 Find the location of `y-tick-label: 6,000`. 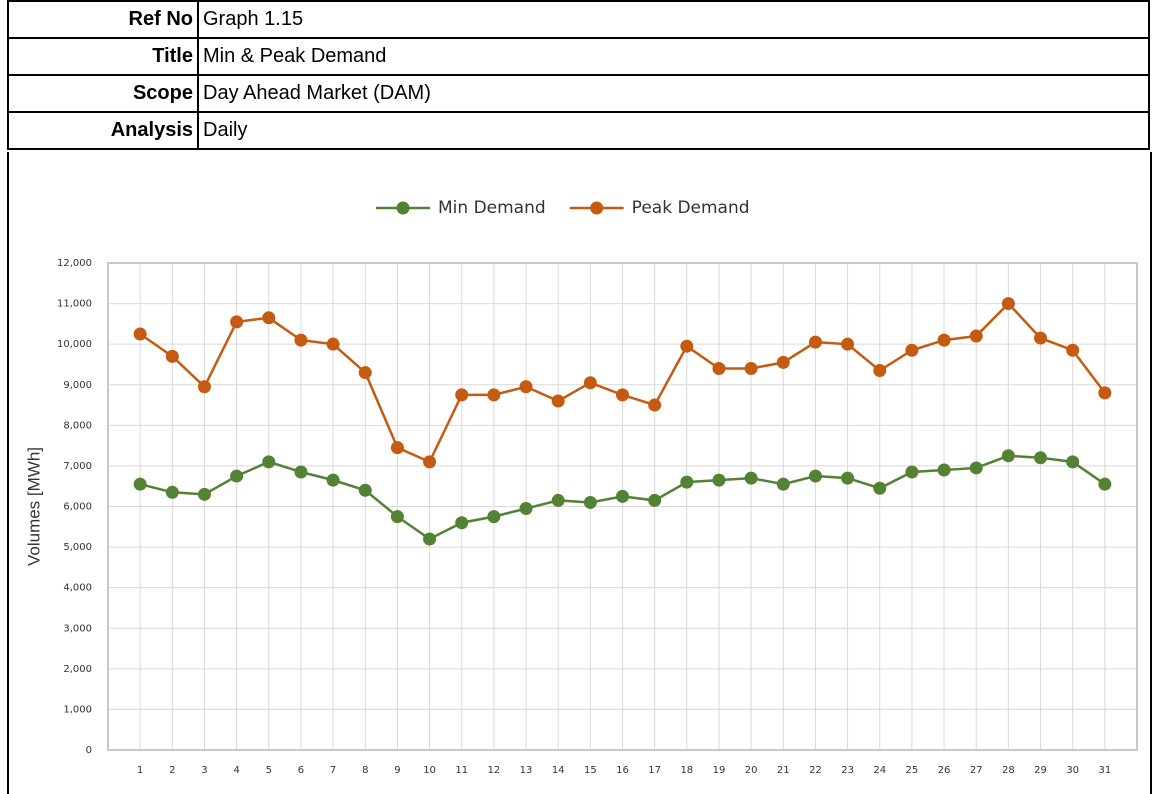

y-tick-label: 6,000 is located at coordinates (77, 507).